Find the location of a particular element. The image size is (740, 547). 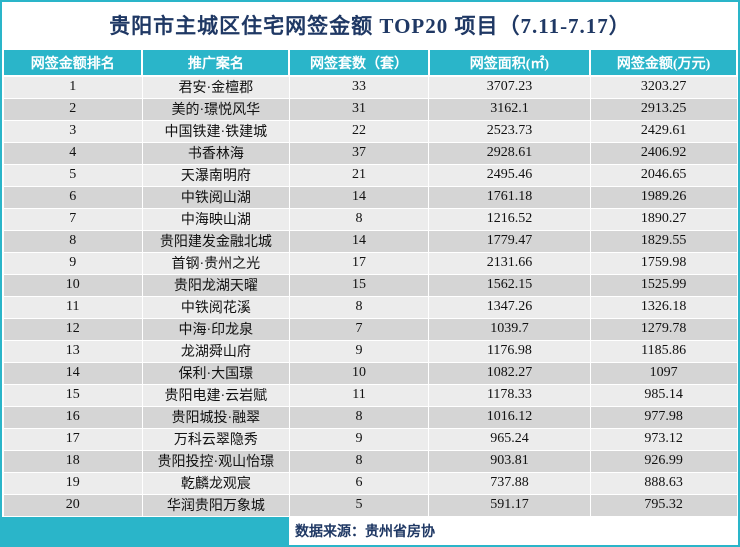

project-name-cell: 中国铁建·铁建城 is located at coordinates (215, 131).